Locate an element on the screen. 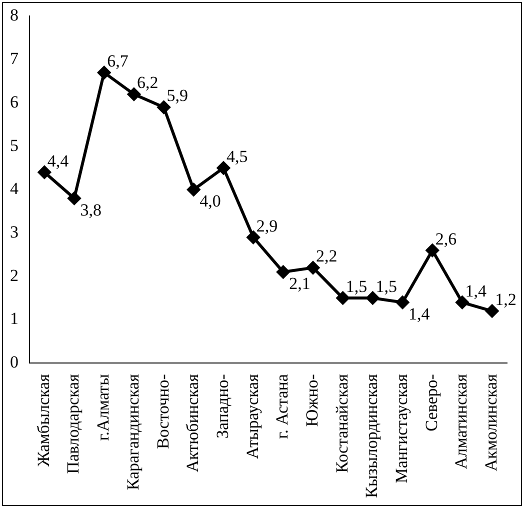  x-tick-label: Северо- is located at coordinates (431, 403).